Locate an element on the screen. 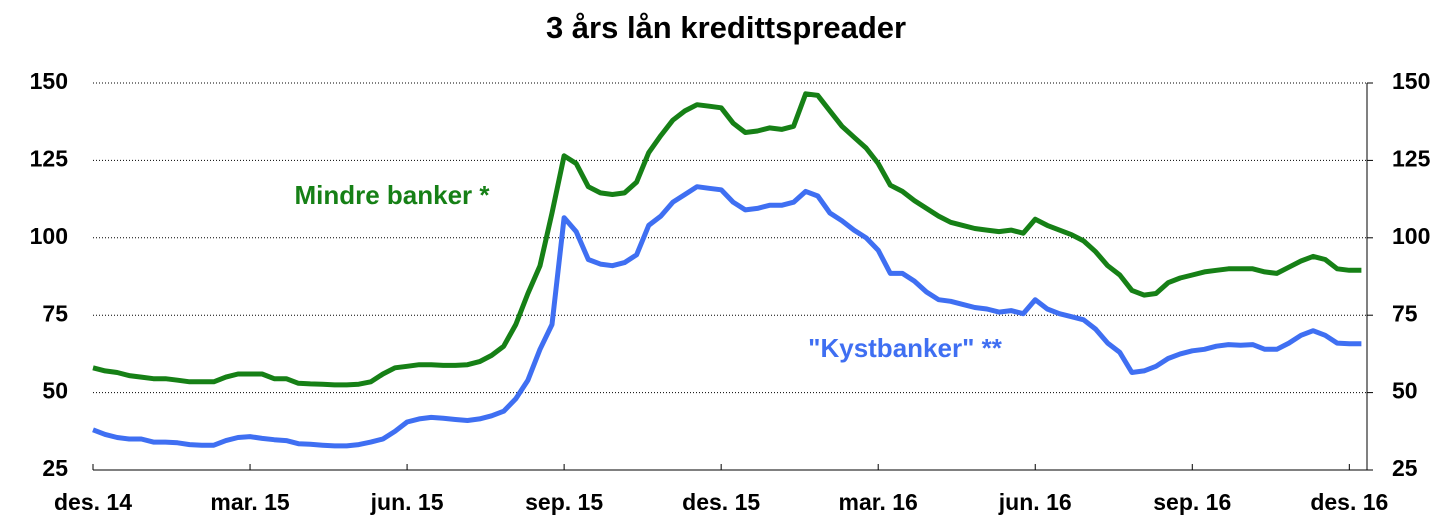 The image size is (1453, 524). y-tick-label: 125 is located at coordinates (49, 158).